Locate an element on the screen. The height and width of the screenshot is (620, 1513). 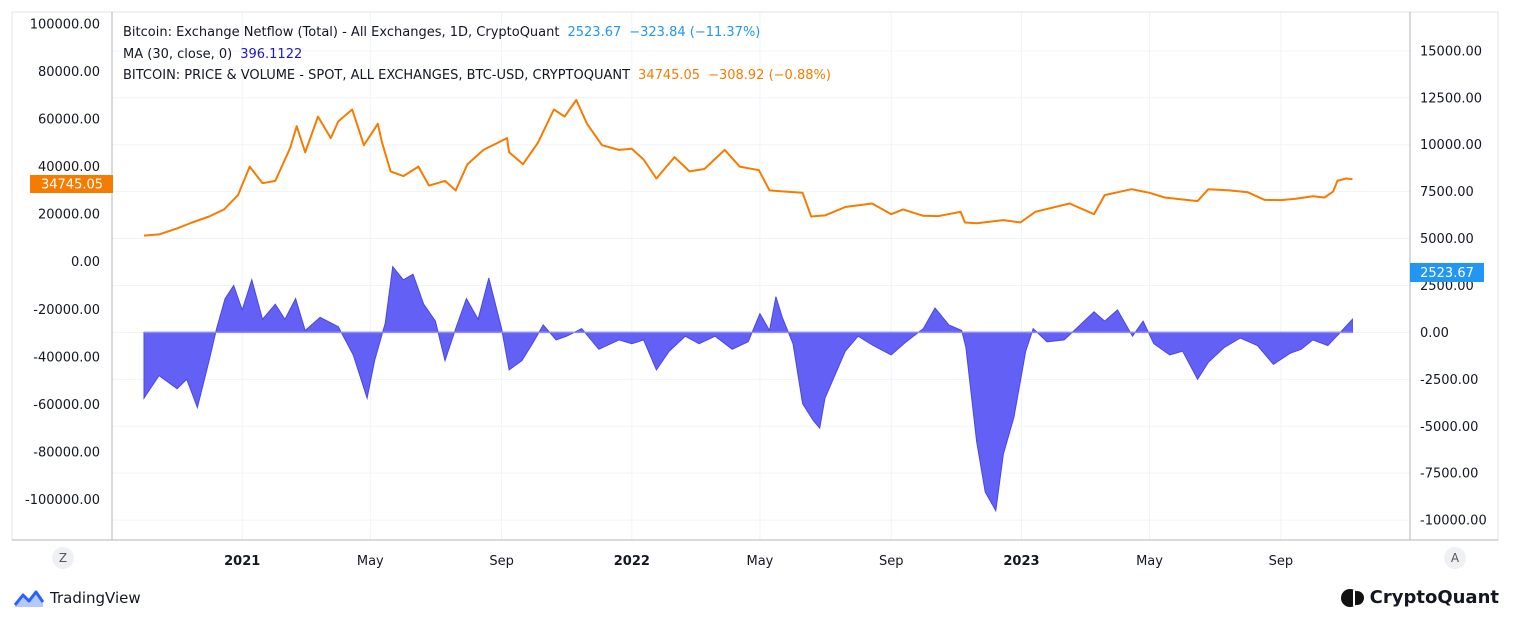
left-tick-label: 60000.00 is located at coordinates (69, 120).